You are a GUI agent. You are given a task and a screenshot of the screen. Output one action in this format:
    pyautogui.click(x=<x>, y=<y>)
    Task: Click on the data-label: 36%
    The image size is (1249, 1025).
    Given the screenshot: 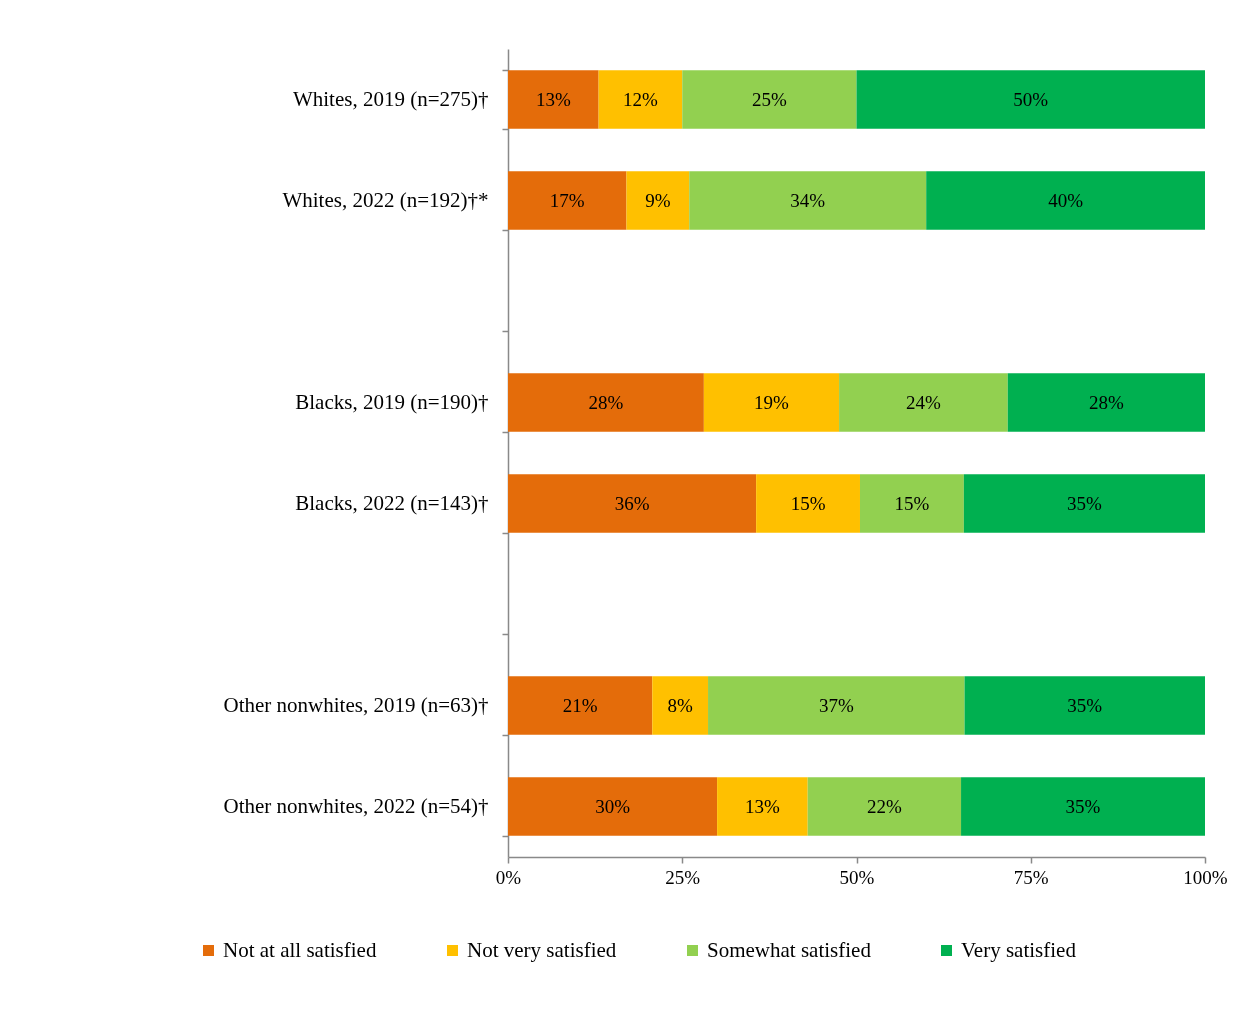 What is the action you would take?
    pyautogui.click(x=632, y=503)
    